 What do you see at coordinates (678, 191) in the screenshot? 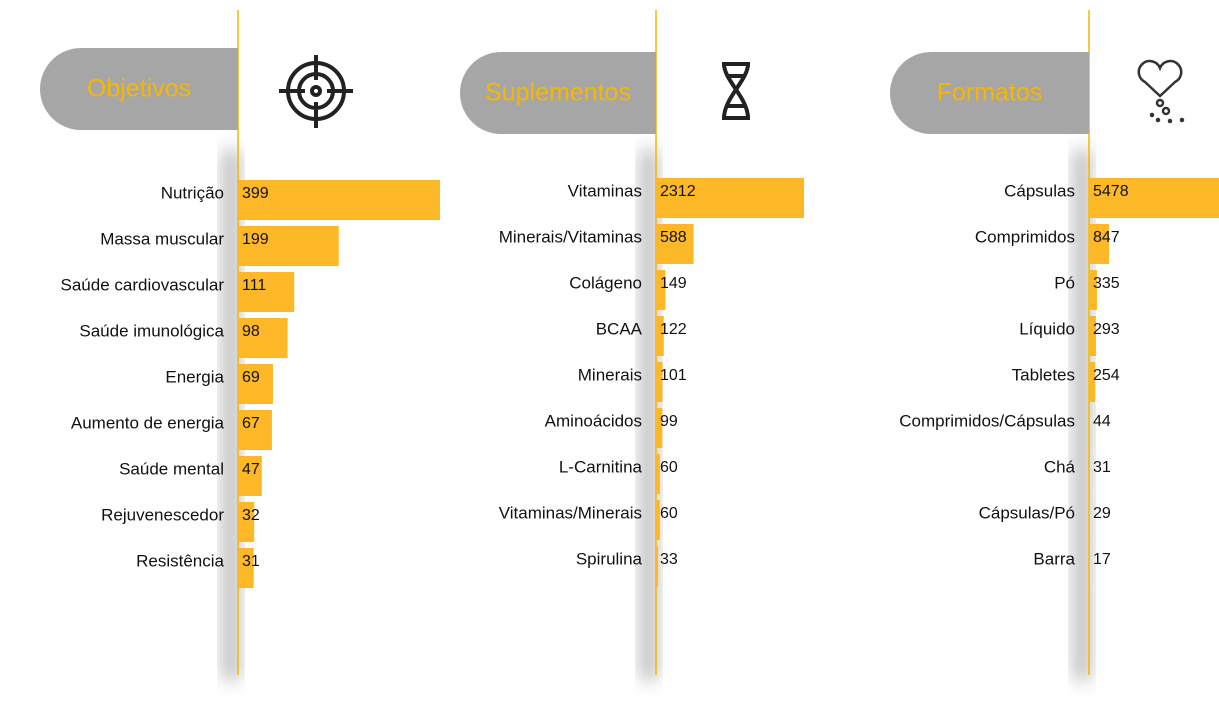
I see `value-label: 2312` at bounding box center [678, 191].